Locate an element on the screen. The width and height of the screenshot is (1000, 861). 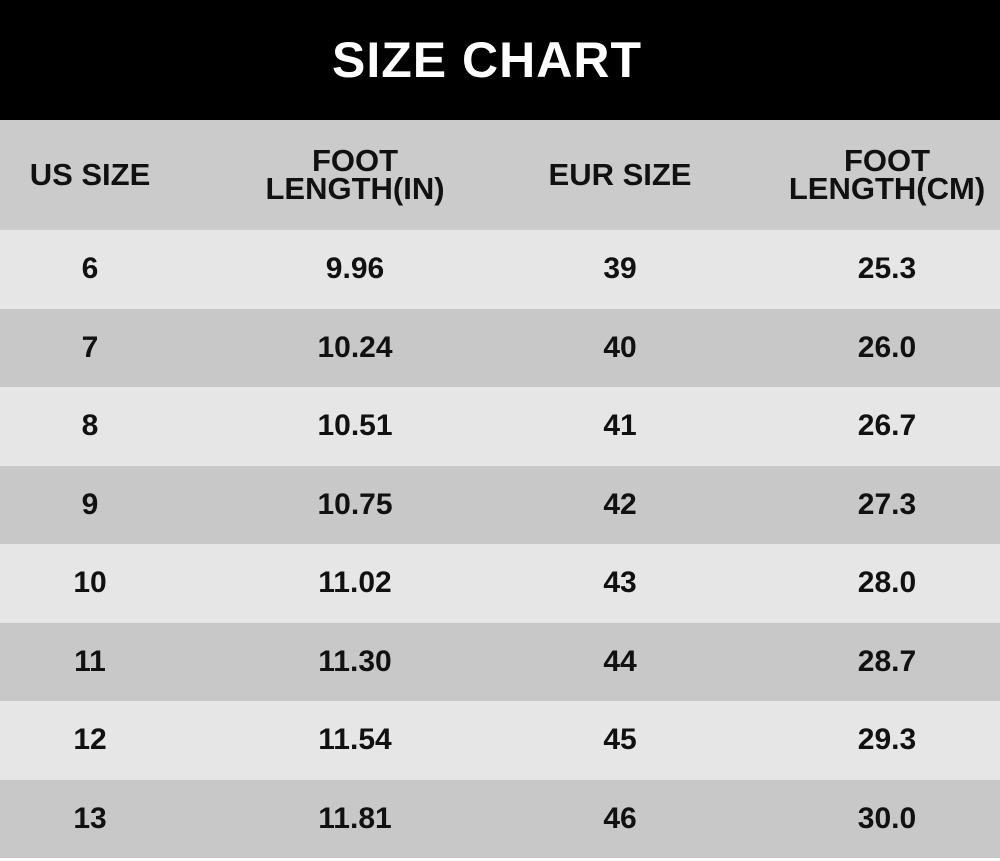
cell-eur-size: 45 is located at coordinates (620, 740).